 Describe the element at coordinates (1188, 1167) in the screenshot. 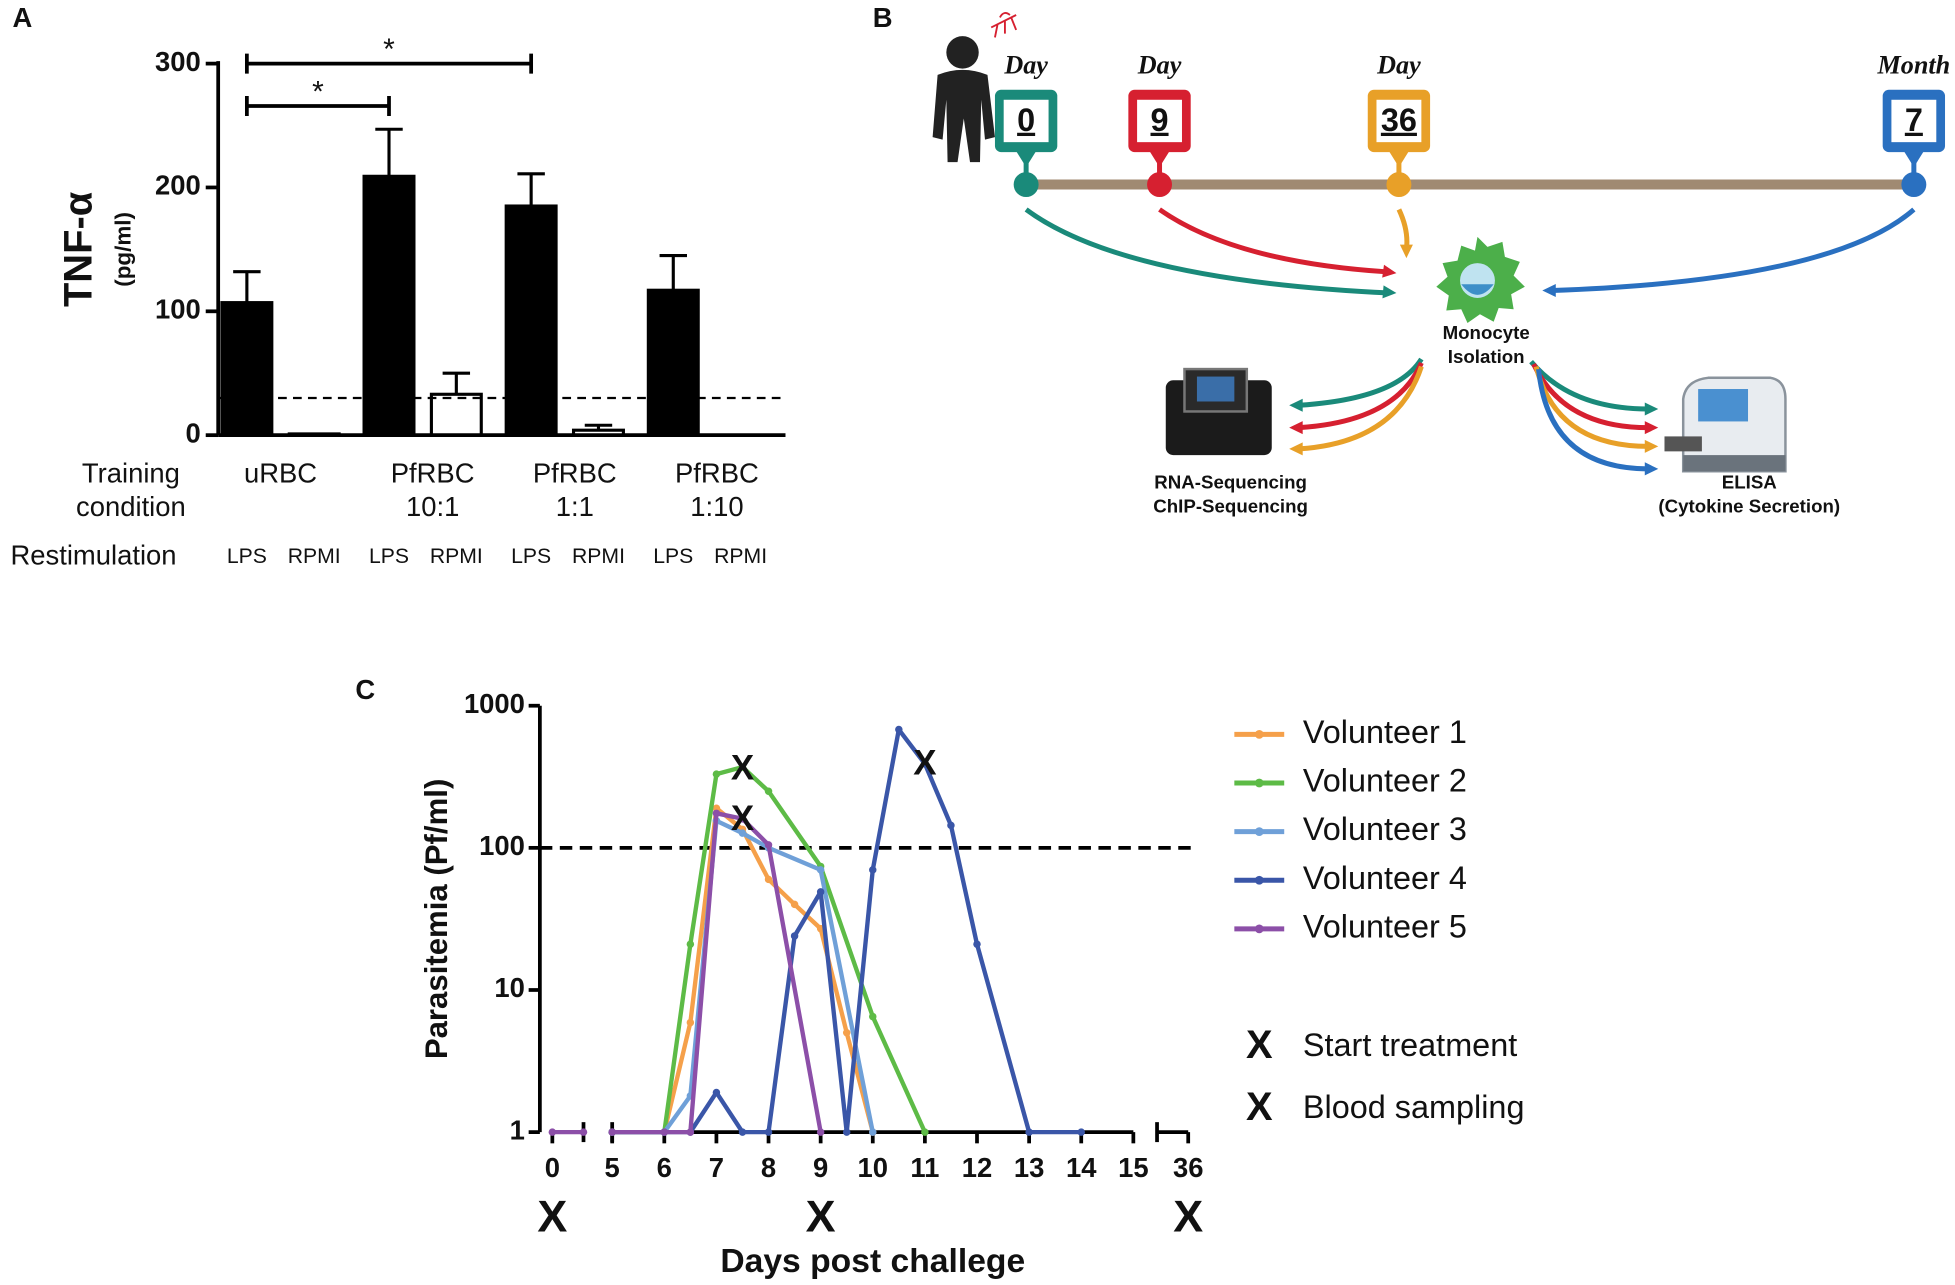

I see `x-tick-label: 36` at that location.